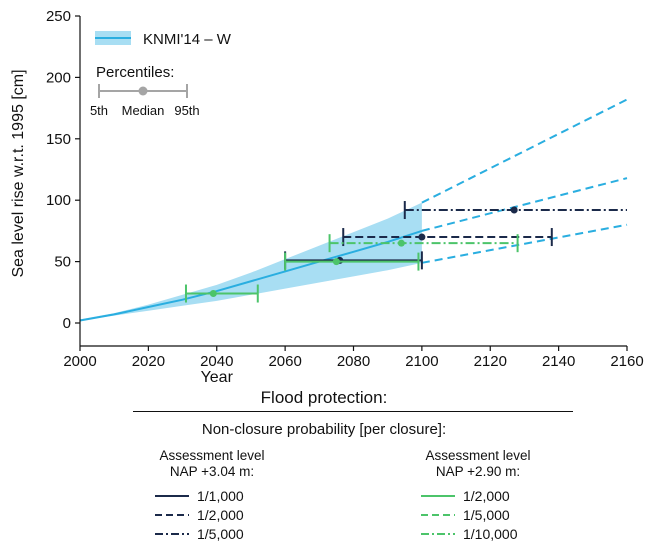  I want to click on divider, so click(353, 411).